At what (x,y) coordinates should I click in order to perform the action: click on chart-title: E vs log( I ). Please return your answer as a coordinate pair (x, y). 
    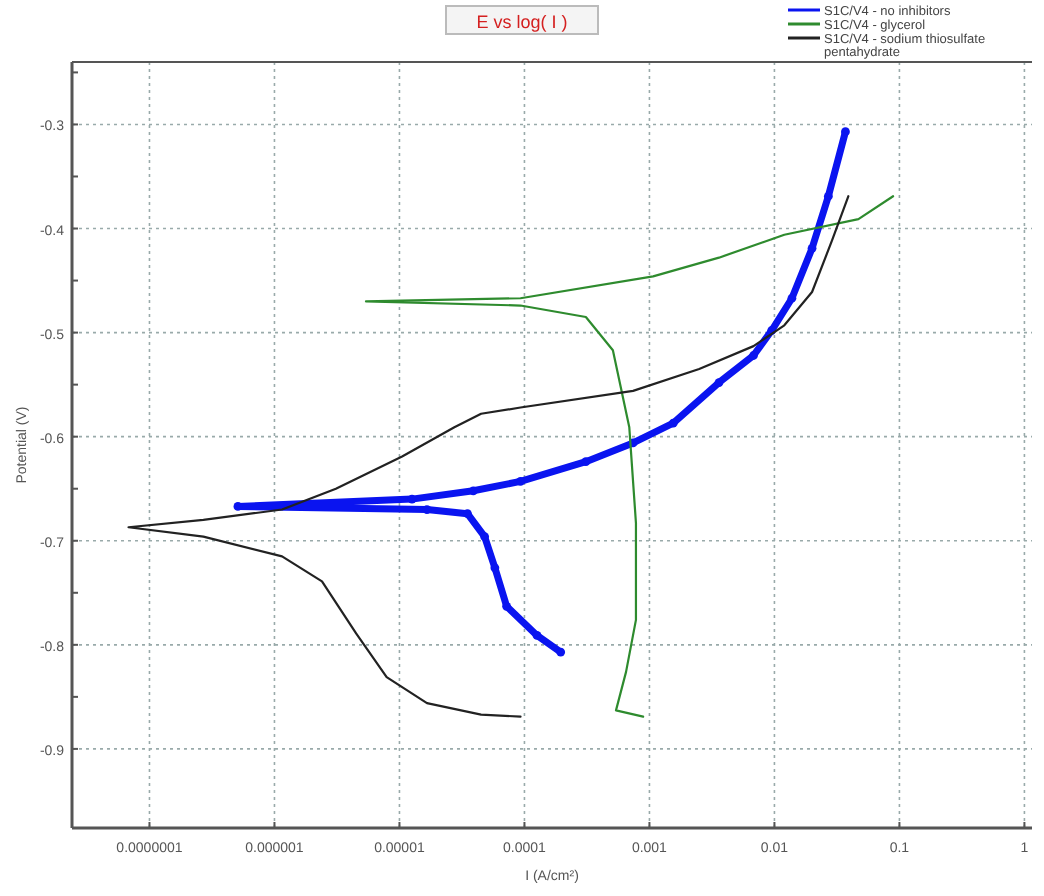
    Looking at the image, I should click on (522, 22).